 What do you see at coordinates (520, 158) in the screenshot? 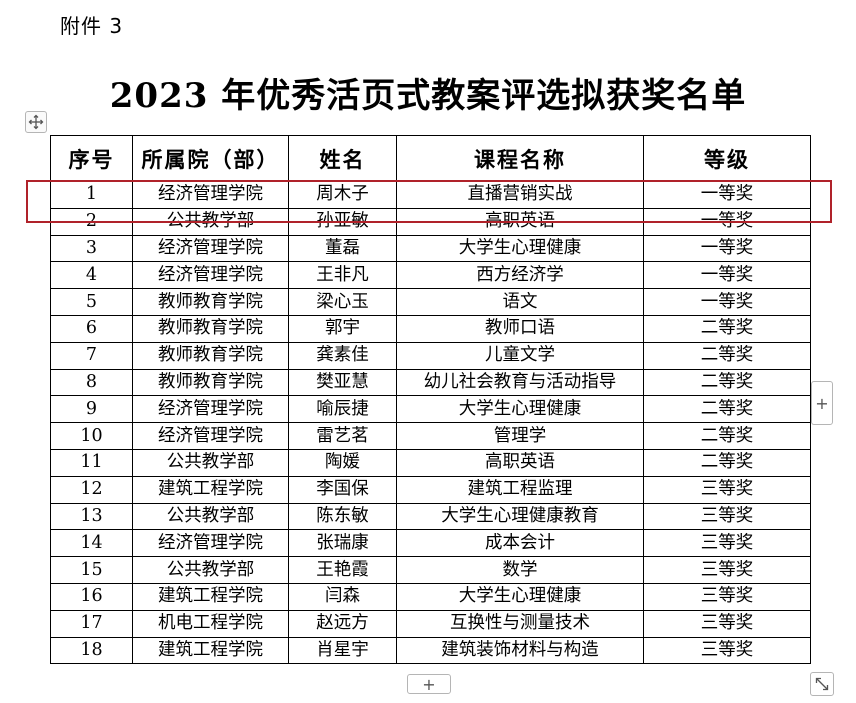
I see `header-course: 课程名称` at bounding box center [520, 158].